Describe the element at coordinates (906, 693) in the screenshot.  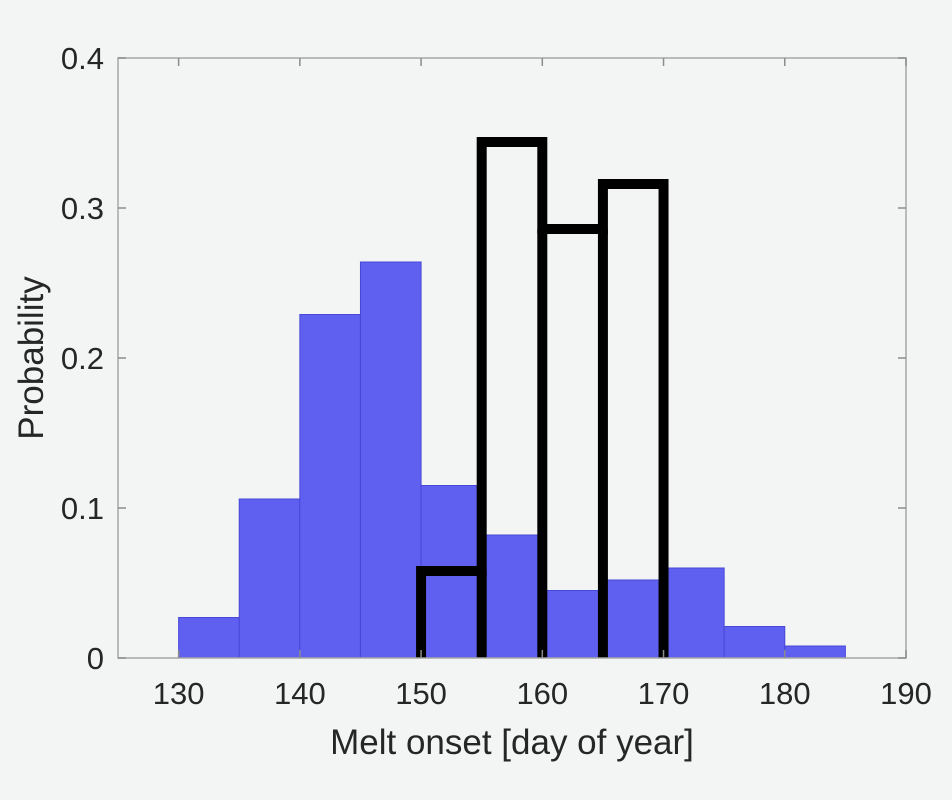
I see `x-tick-label: 190` at that location.